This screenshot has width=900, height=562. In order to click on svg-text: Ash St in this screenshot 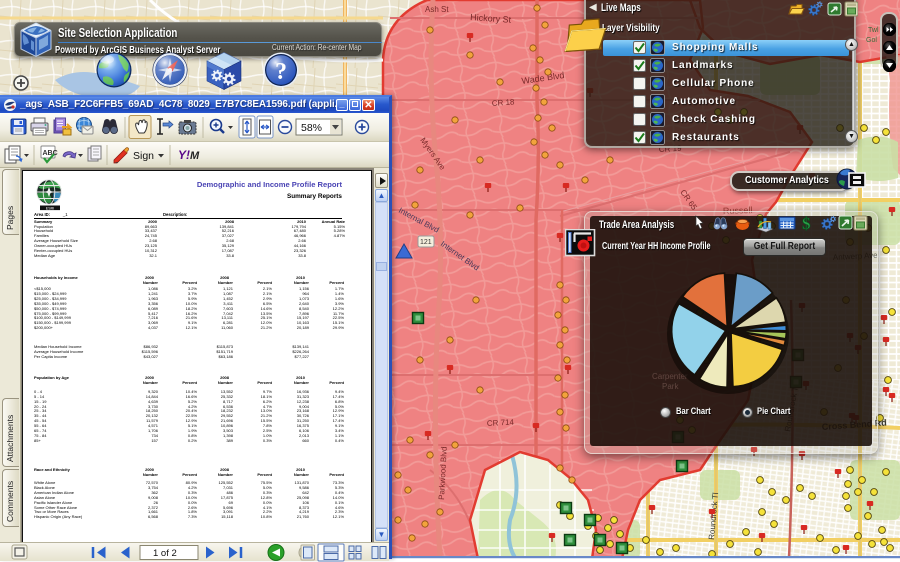, I will do `click(437, 9)`.